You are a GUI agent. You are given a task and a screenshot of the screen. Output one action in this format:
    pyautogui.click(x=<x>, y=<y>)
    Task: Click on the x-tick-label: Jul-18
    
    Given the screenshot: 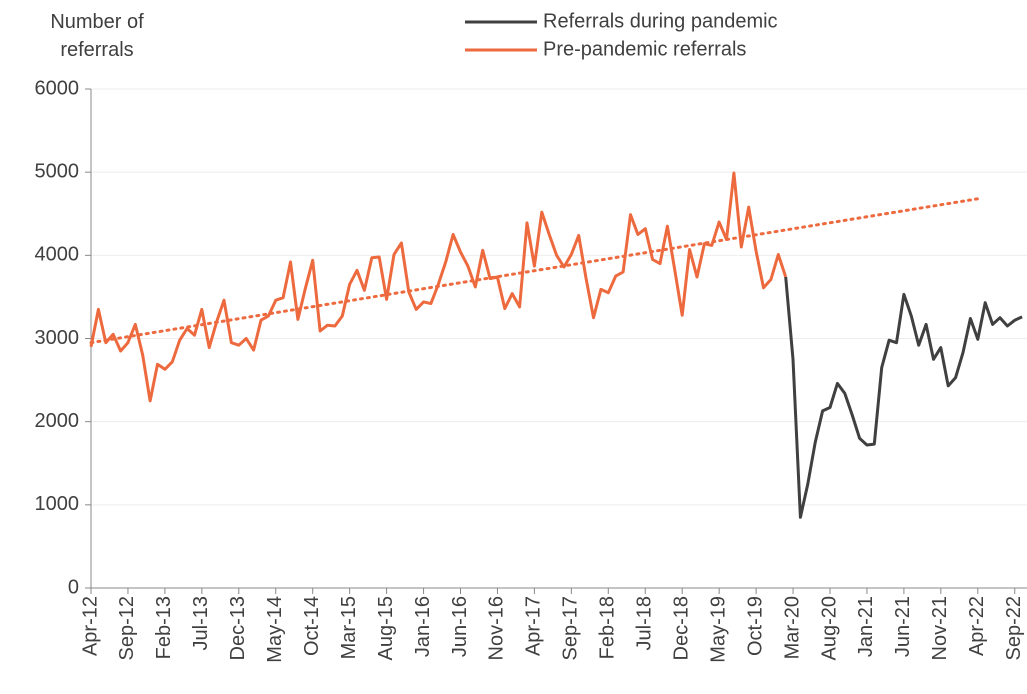 What is the action you would take?
    pyautogui.click(x=645, y=623)
    